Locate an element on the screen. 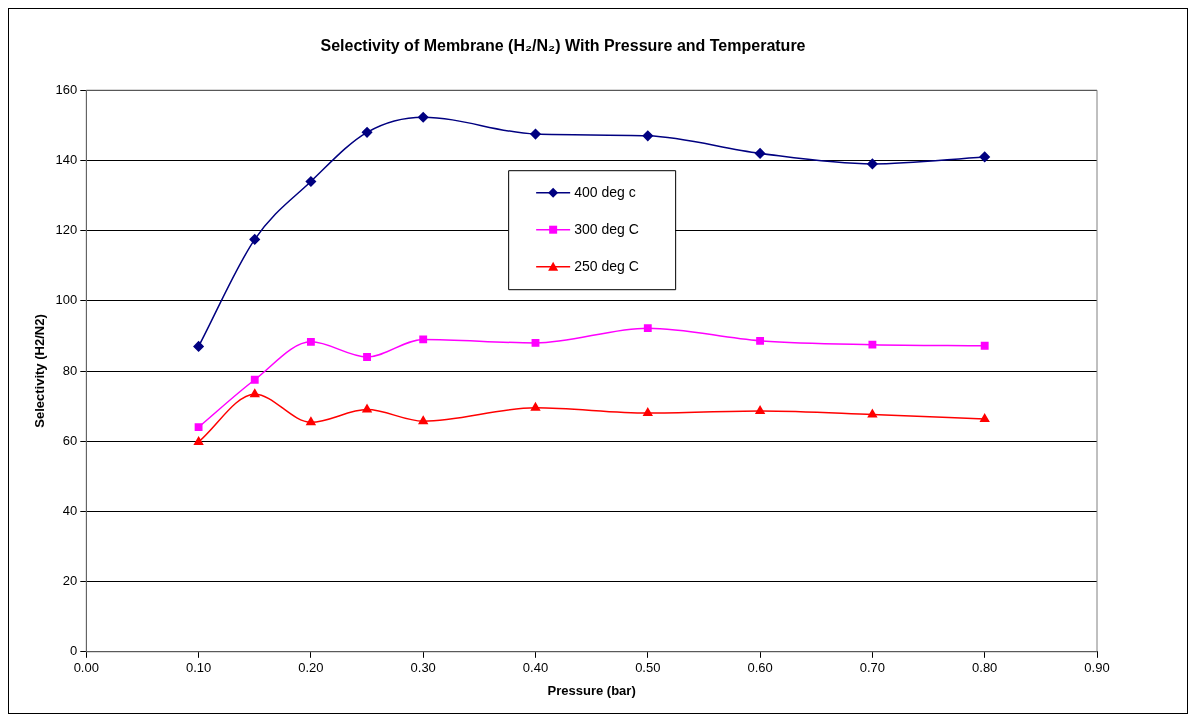 The width and height of the screenshot is (1196, 722). x-tick-label: 0.90 is located at coordinates (1097, 668).